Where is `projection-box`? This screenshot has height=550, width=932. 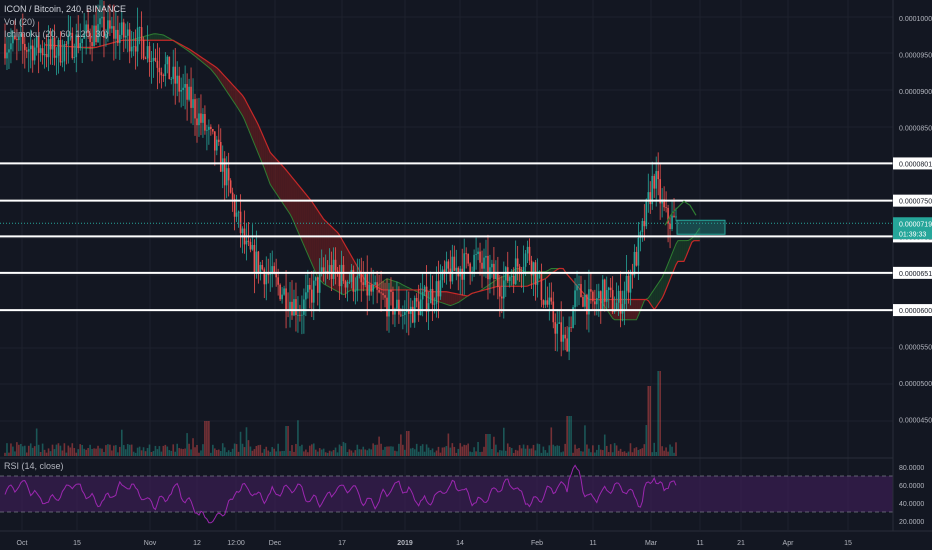 projection-box is located at coordinates (446, 217).